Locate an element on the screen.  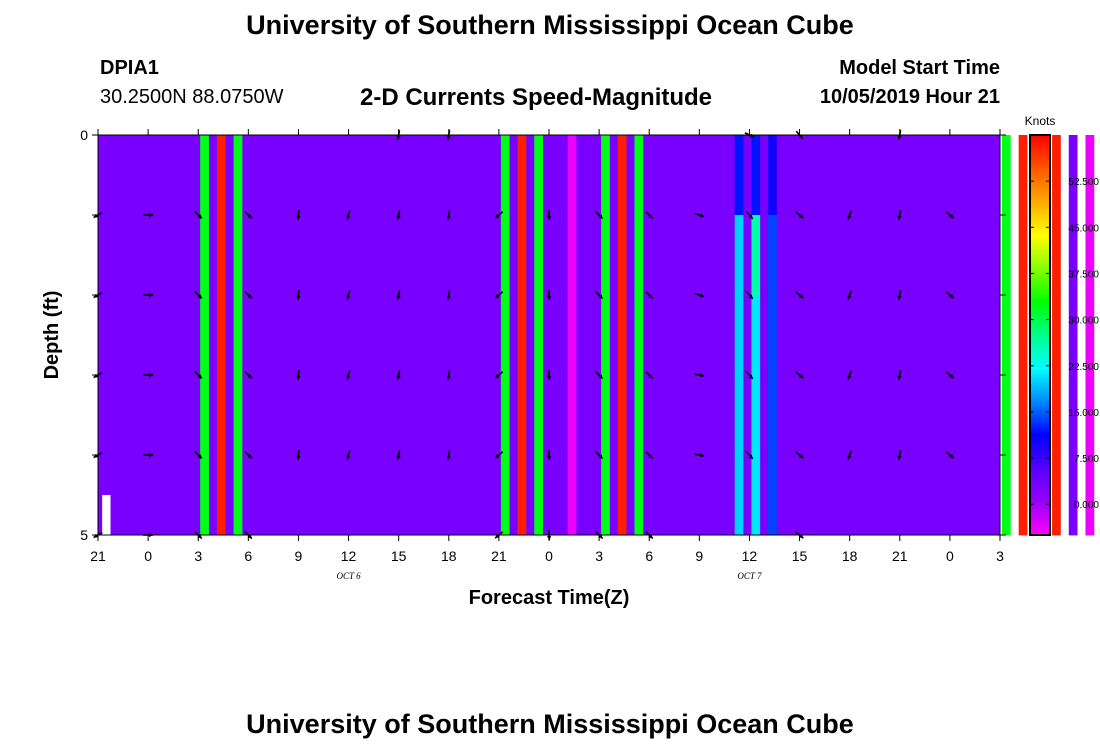
x-date-label: OCT 6 is located at coordinates (349, 576).